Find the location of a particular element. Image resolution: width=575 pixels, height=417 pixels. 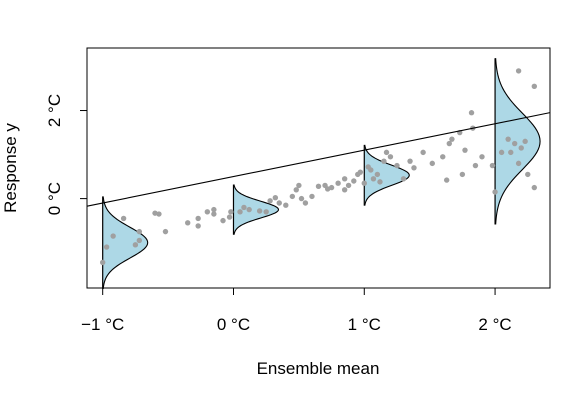

y-tick-label: 2 °C is located at coordinates (54, 110).